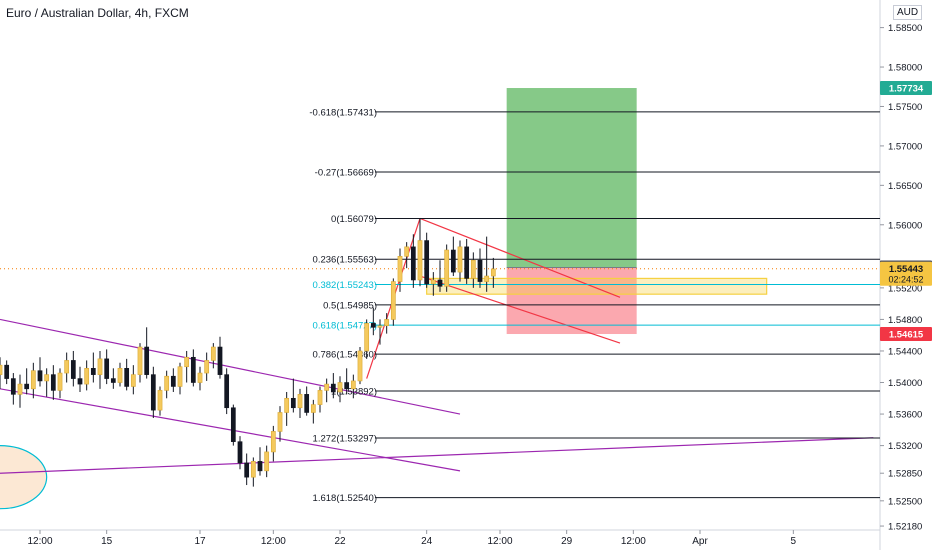 This screenshot has height=555, width=932. What do you see at coordinates (906, 89) in the screenshot?
I see `price-label-text: 1.57734` at bounding box center [906, 89].